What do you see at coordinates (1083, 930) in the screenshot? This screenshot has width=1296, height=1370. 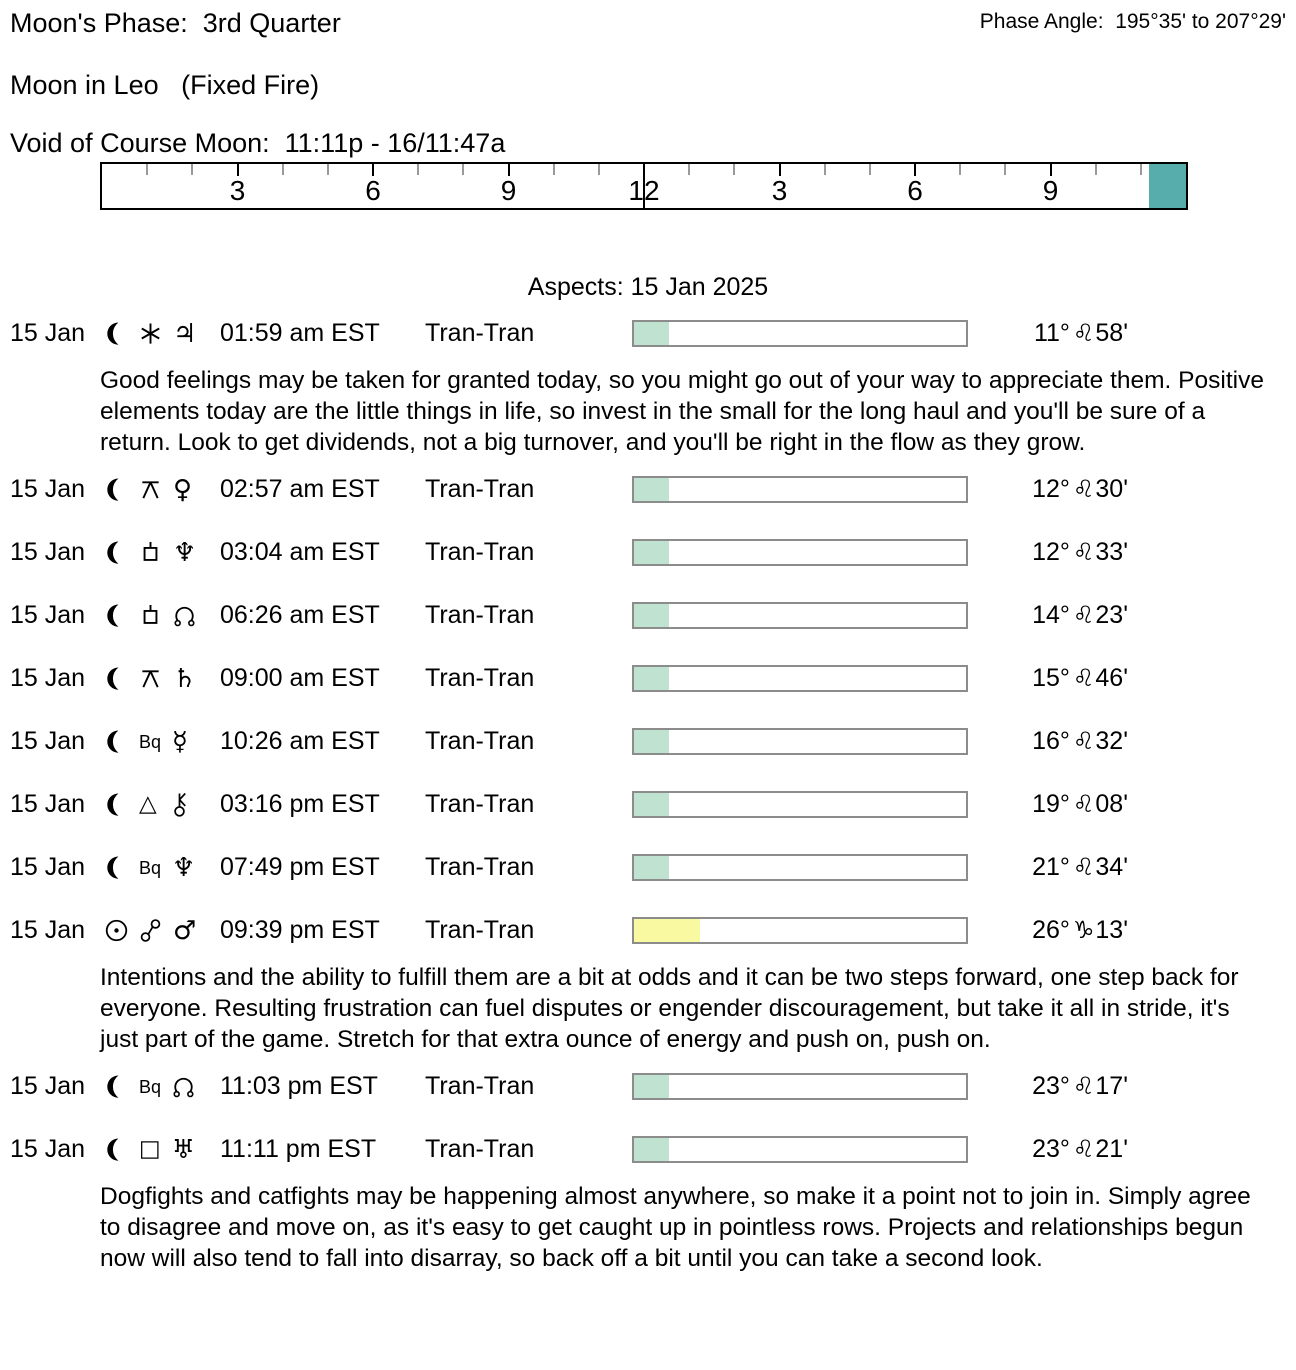 I see `zodiac-sign-glyph: ♑` at bounding box center [1083, 930].